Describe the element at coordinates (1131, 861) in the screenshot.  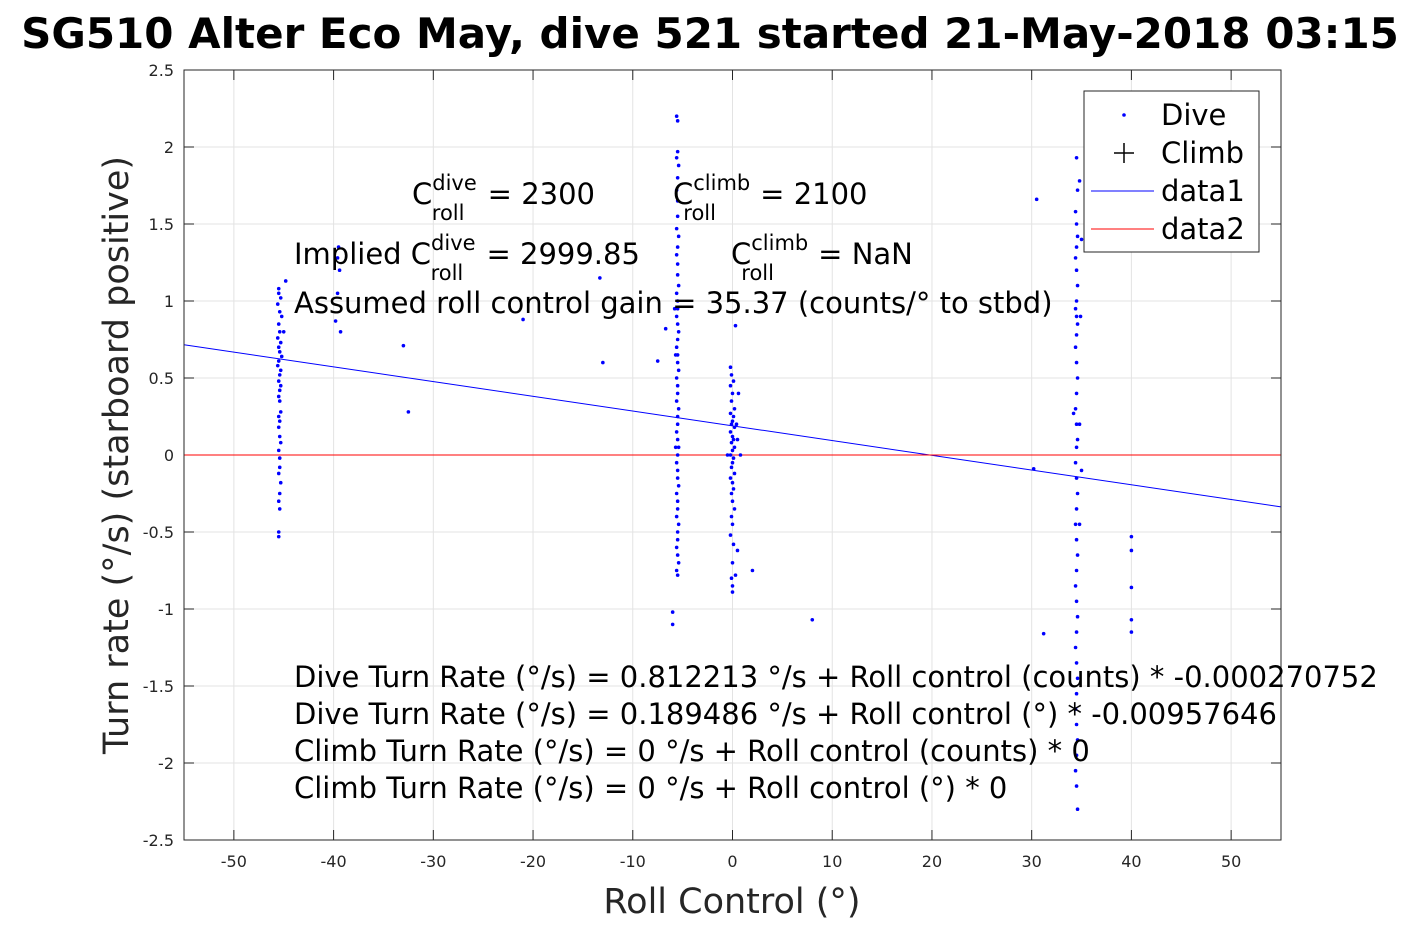
I see `x-tick-label: 40` at that location.